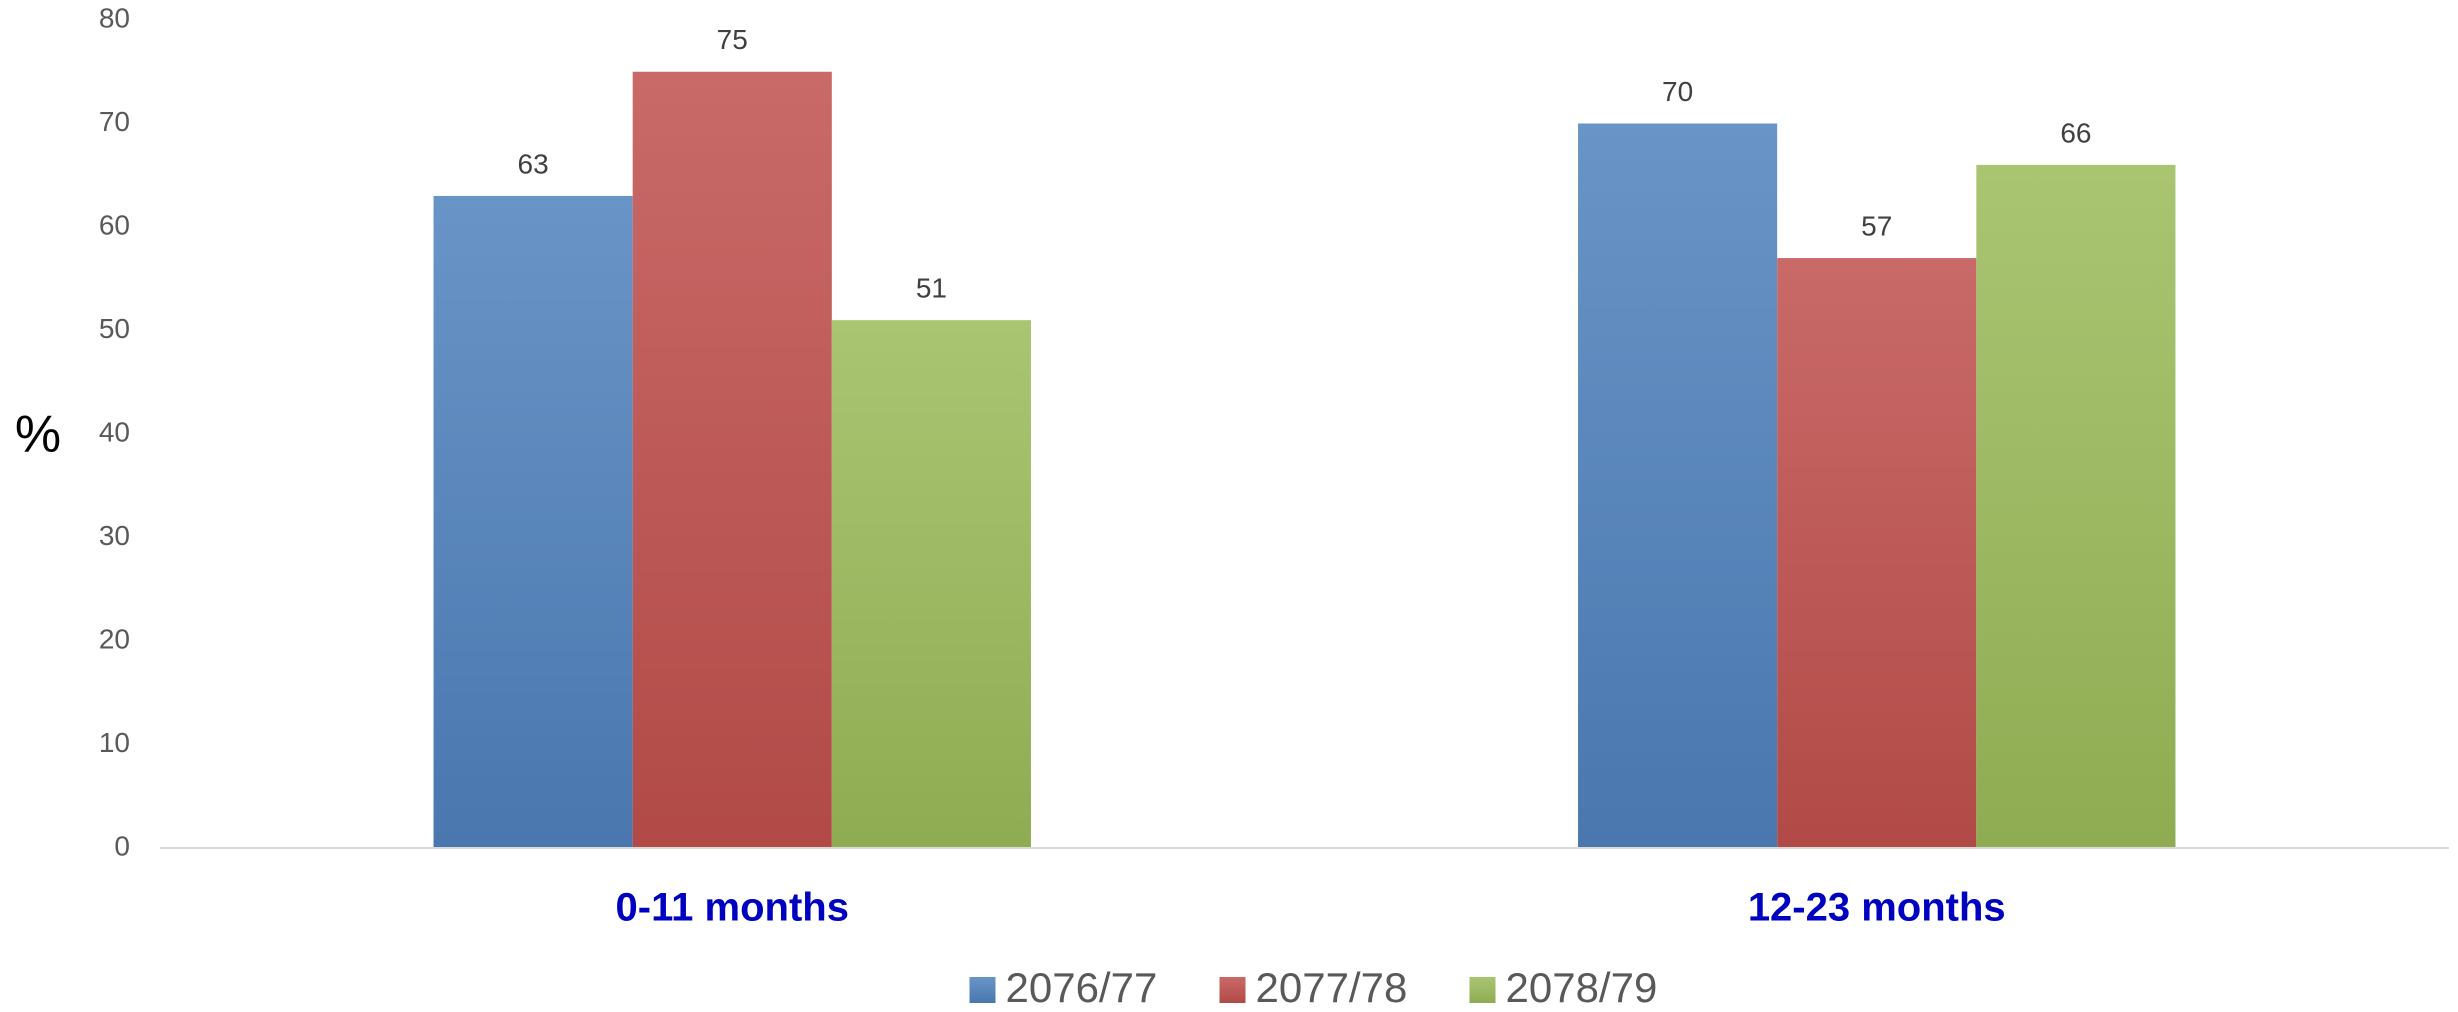 The image size is (2458, 1012). Describe the element at coordinates (122, 845) in the screenshot. I see `y-tick-label: 0` at that location.